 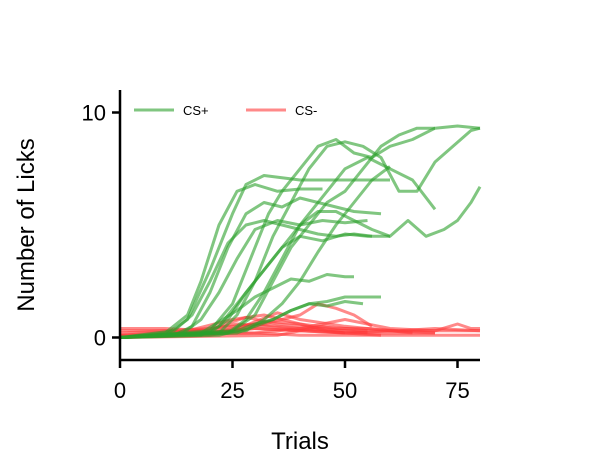 I want to click on y-axis-label: Number of Licks, so click(x=26, y=224).